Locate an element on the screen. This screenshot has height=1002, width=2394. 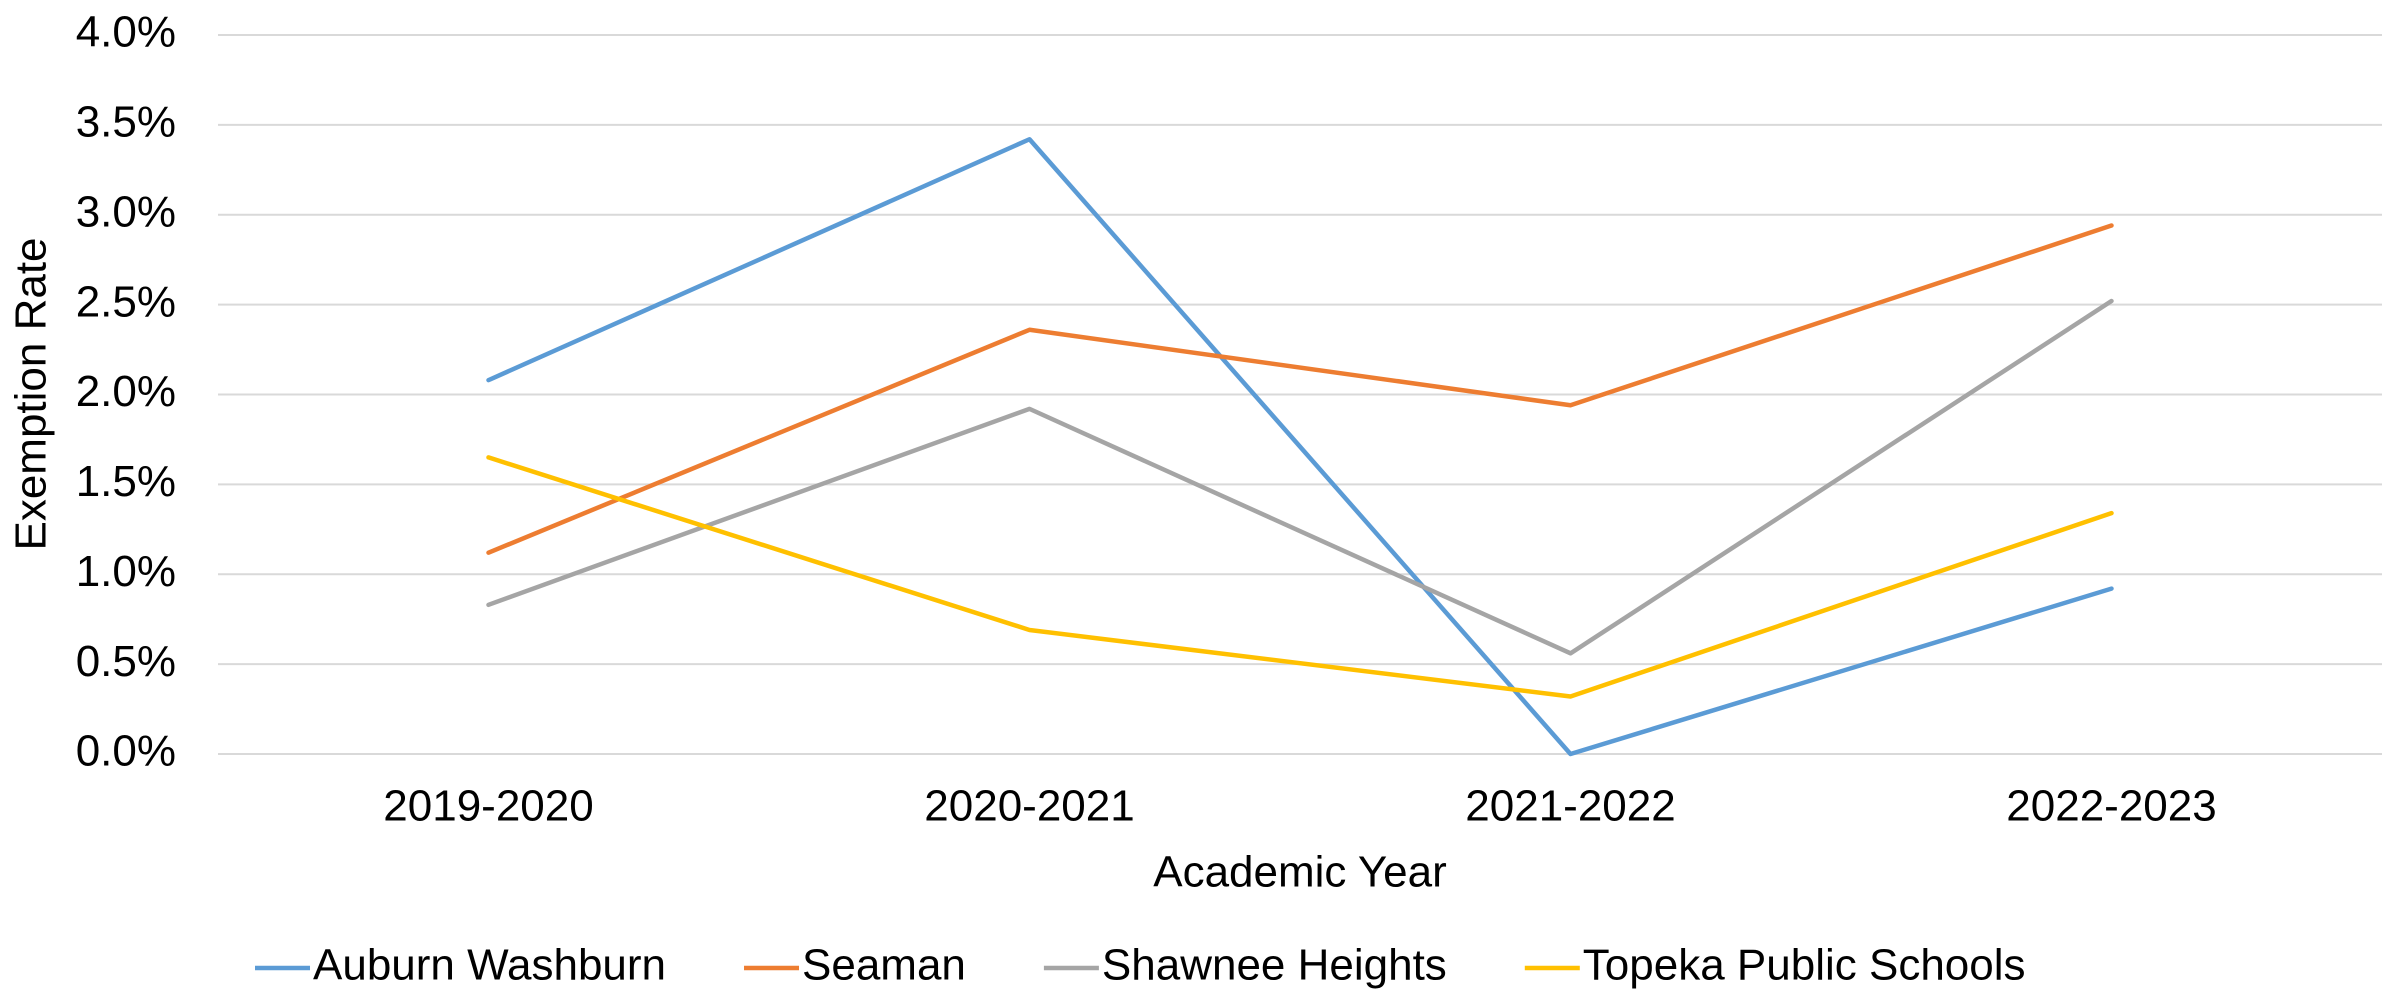
y-tick-label: 3.0% is located at coordinates (126, 211).